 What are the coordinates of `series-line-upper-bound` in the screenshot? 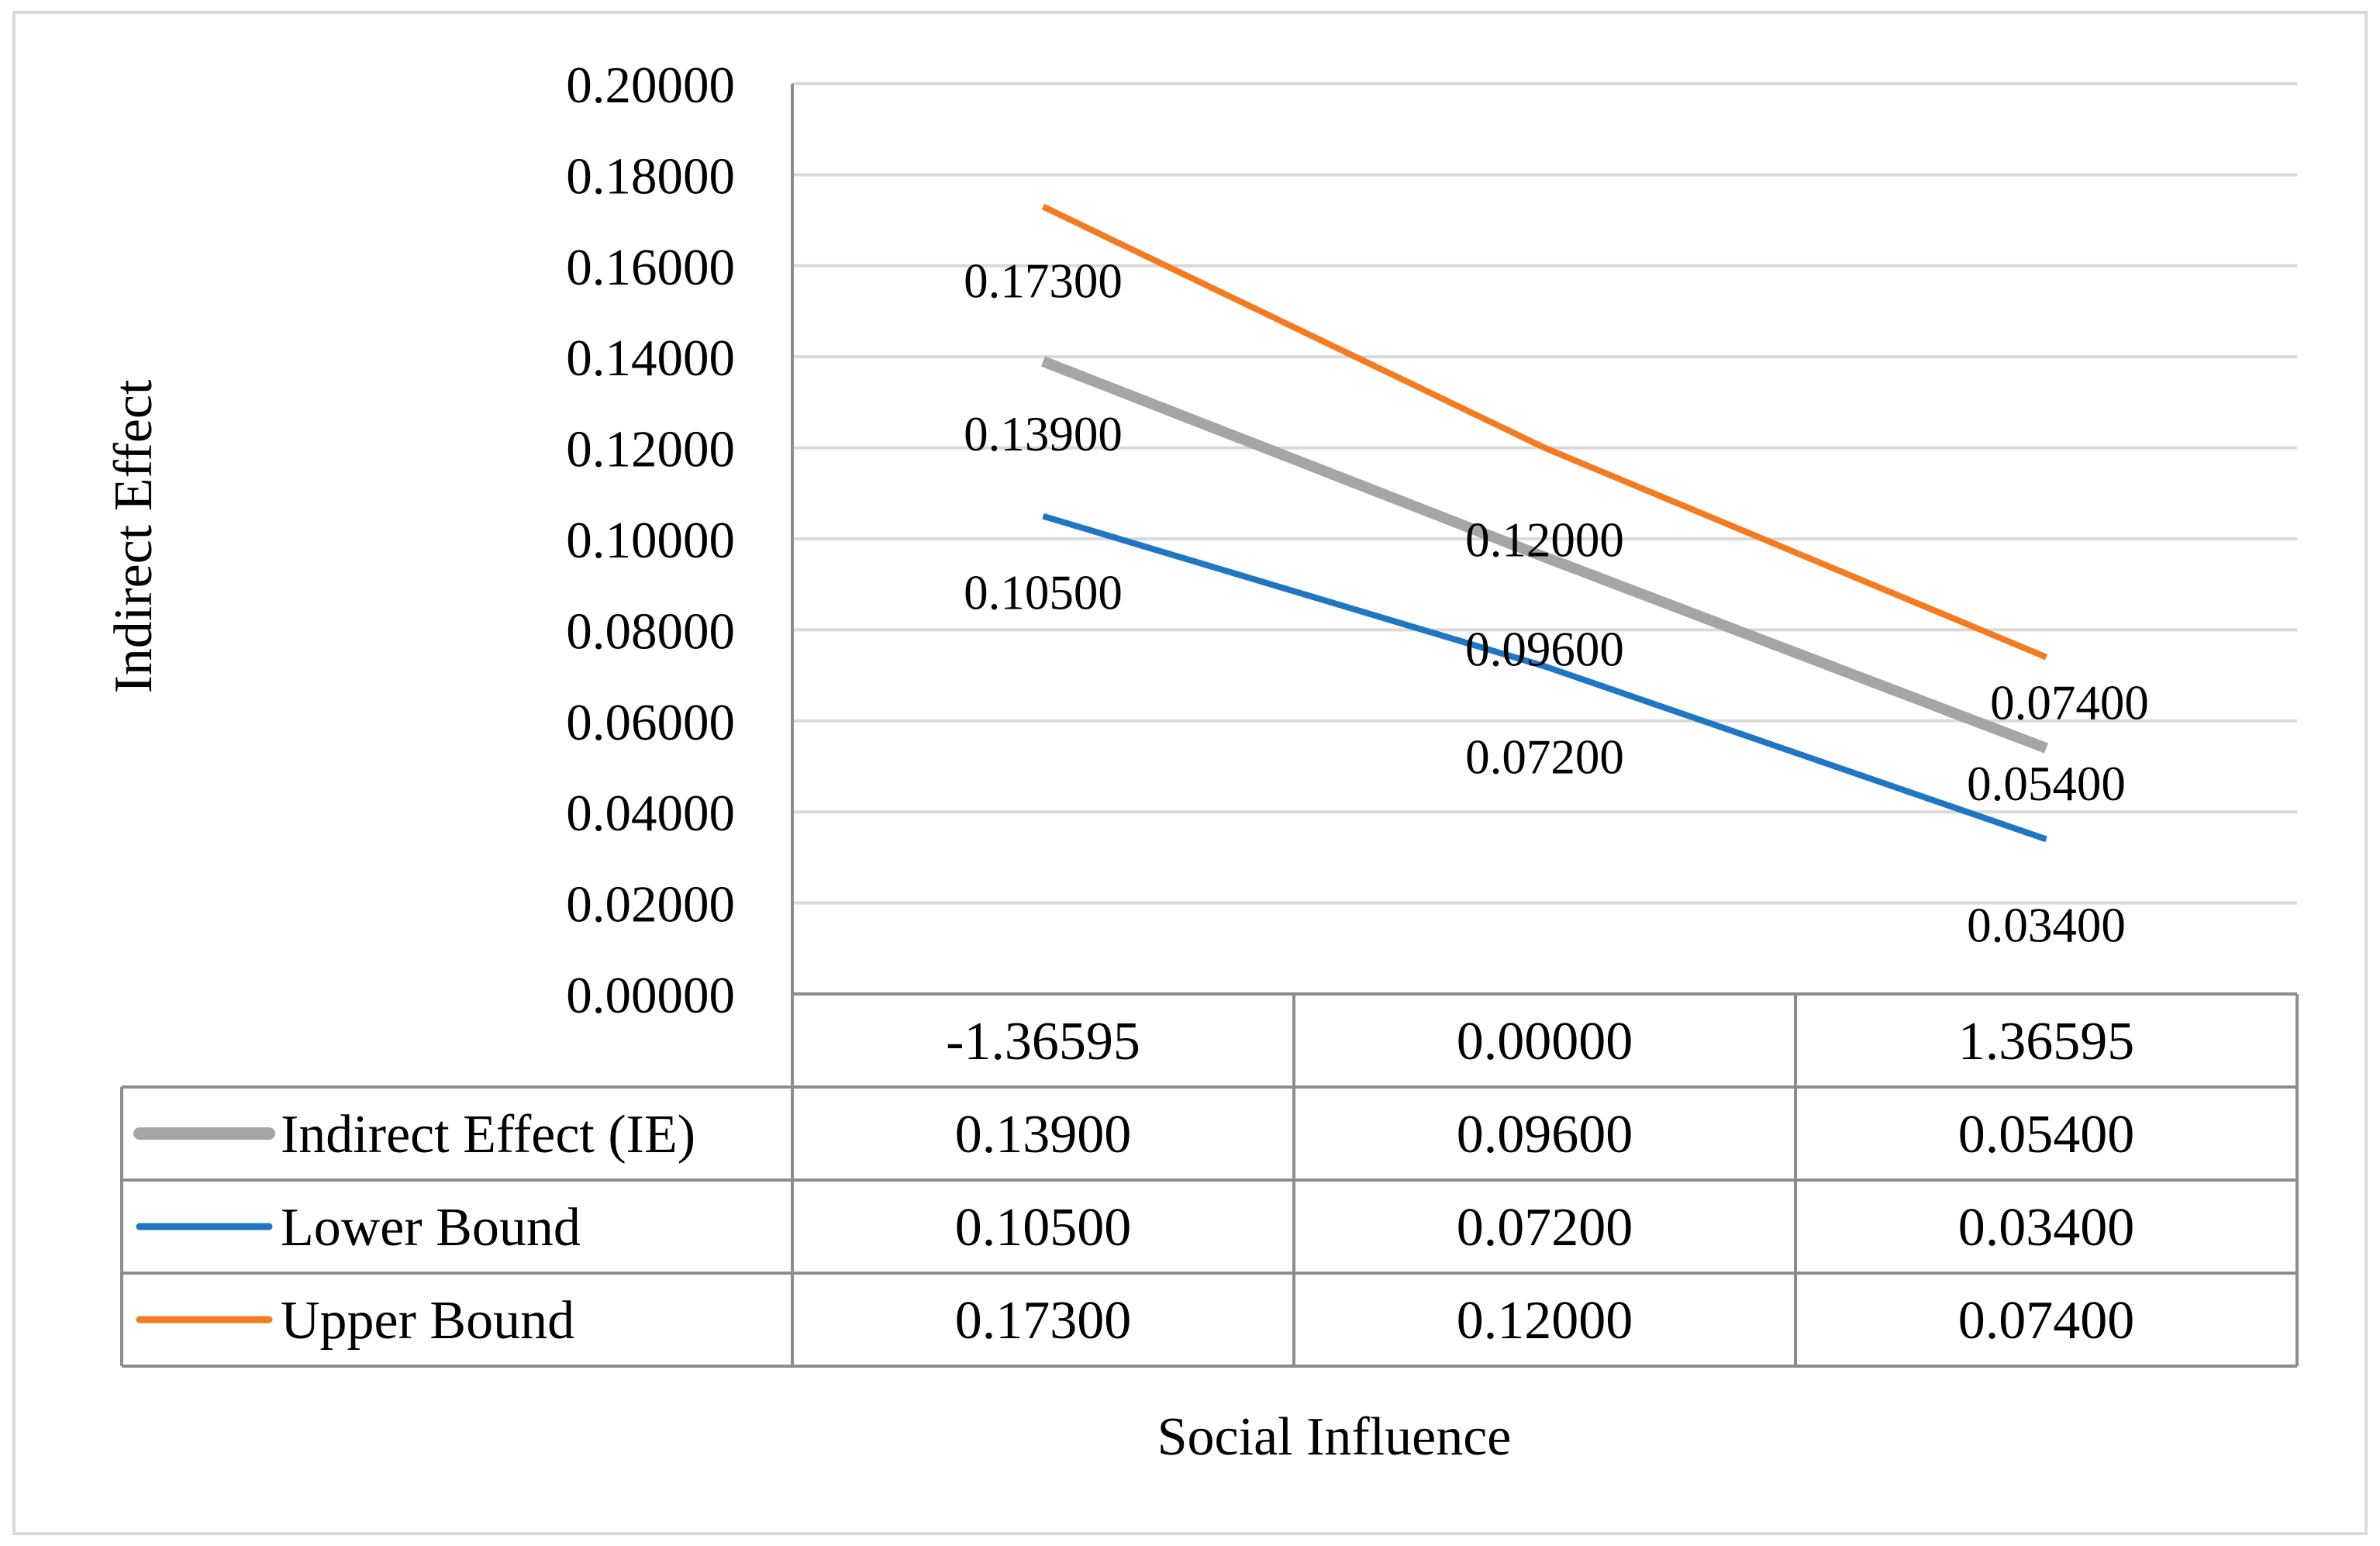 It's located at (1544, 432).